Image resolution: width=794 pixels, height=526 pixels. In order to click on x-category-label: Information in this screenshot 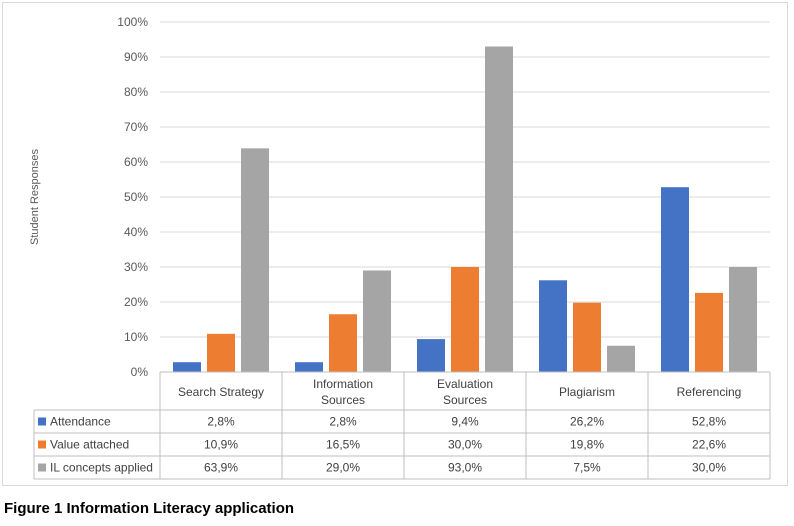, I will do `click(343, 384)`.